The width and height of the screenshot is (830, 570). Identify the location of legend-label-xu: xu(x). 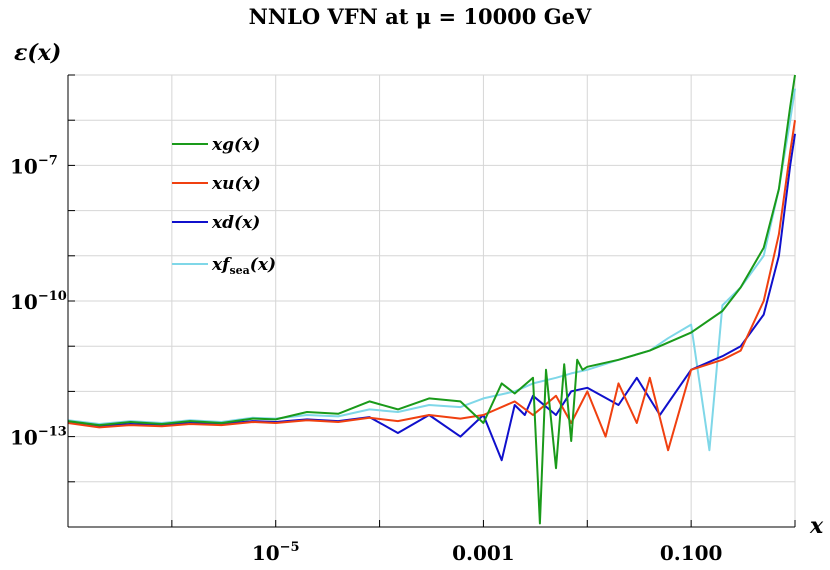
(236, 184).